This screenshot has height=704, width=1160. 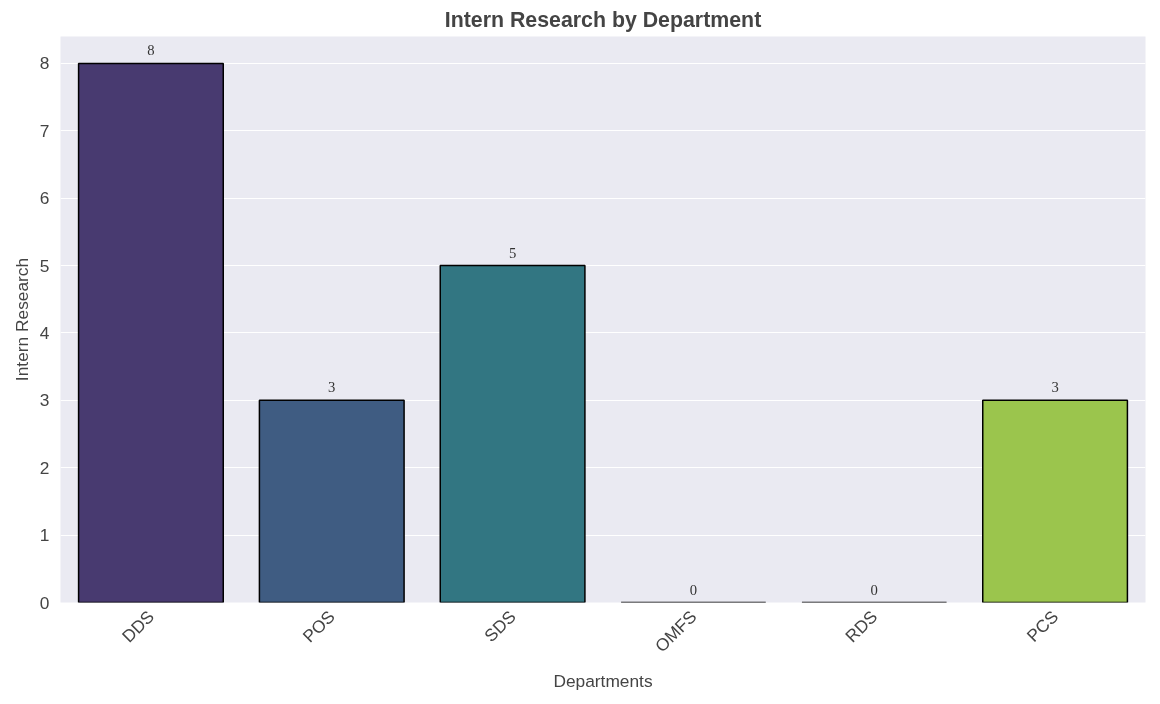 I want to click on x-axis-title: Departments, so click(x=603, y=681).